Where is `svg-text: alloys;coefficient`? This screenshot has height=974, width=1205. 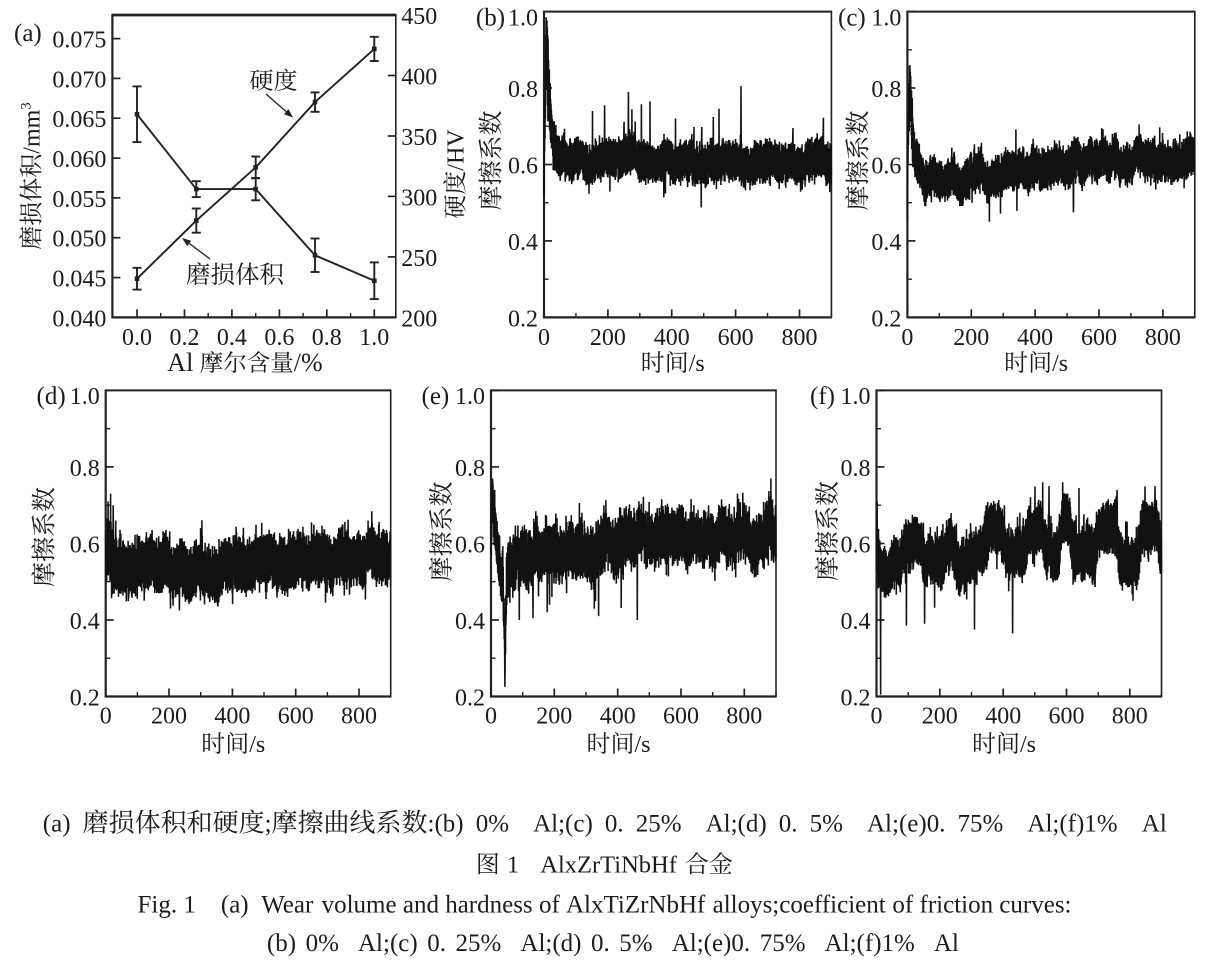
svg-text: alloys;coefficient is located at coordinates (799, 904).